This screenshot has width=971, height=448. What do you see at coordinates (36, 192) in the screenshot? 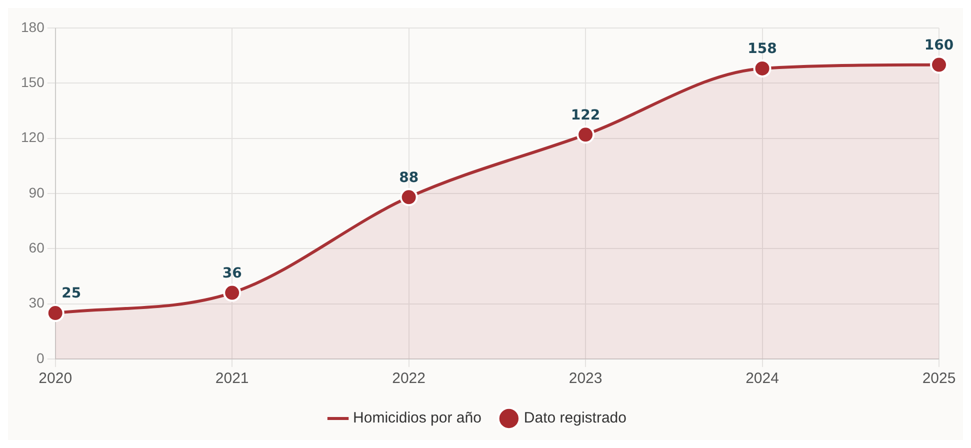
I see `y-tick-label: 90` at bounding box center [36, 192].